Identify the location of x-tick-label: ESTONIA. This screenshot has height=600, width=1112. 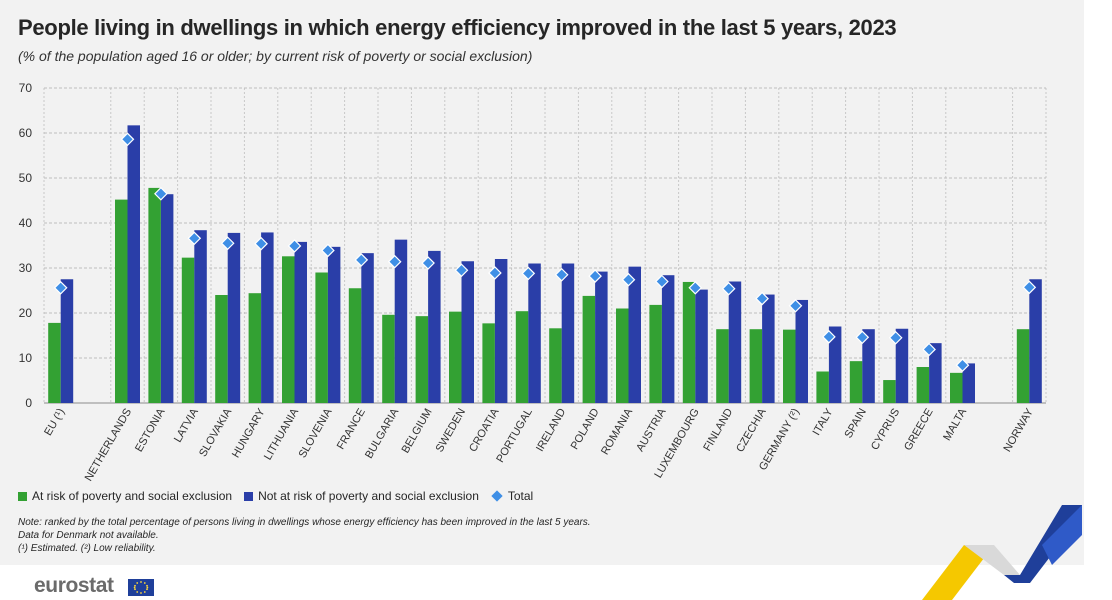
(150, 430).